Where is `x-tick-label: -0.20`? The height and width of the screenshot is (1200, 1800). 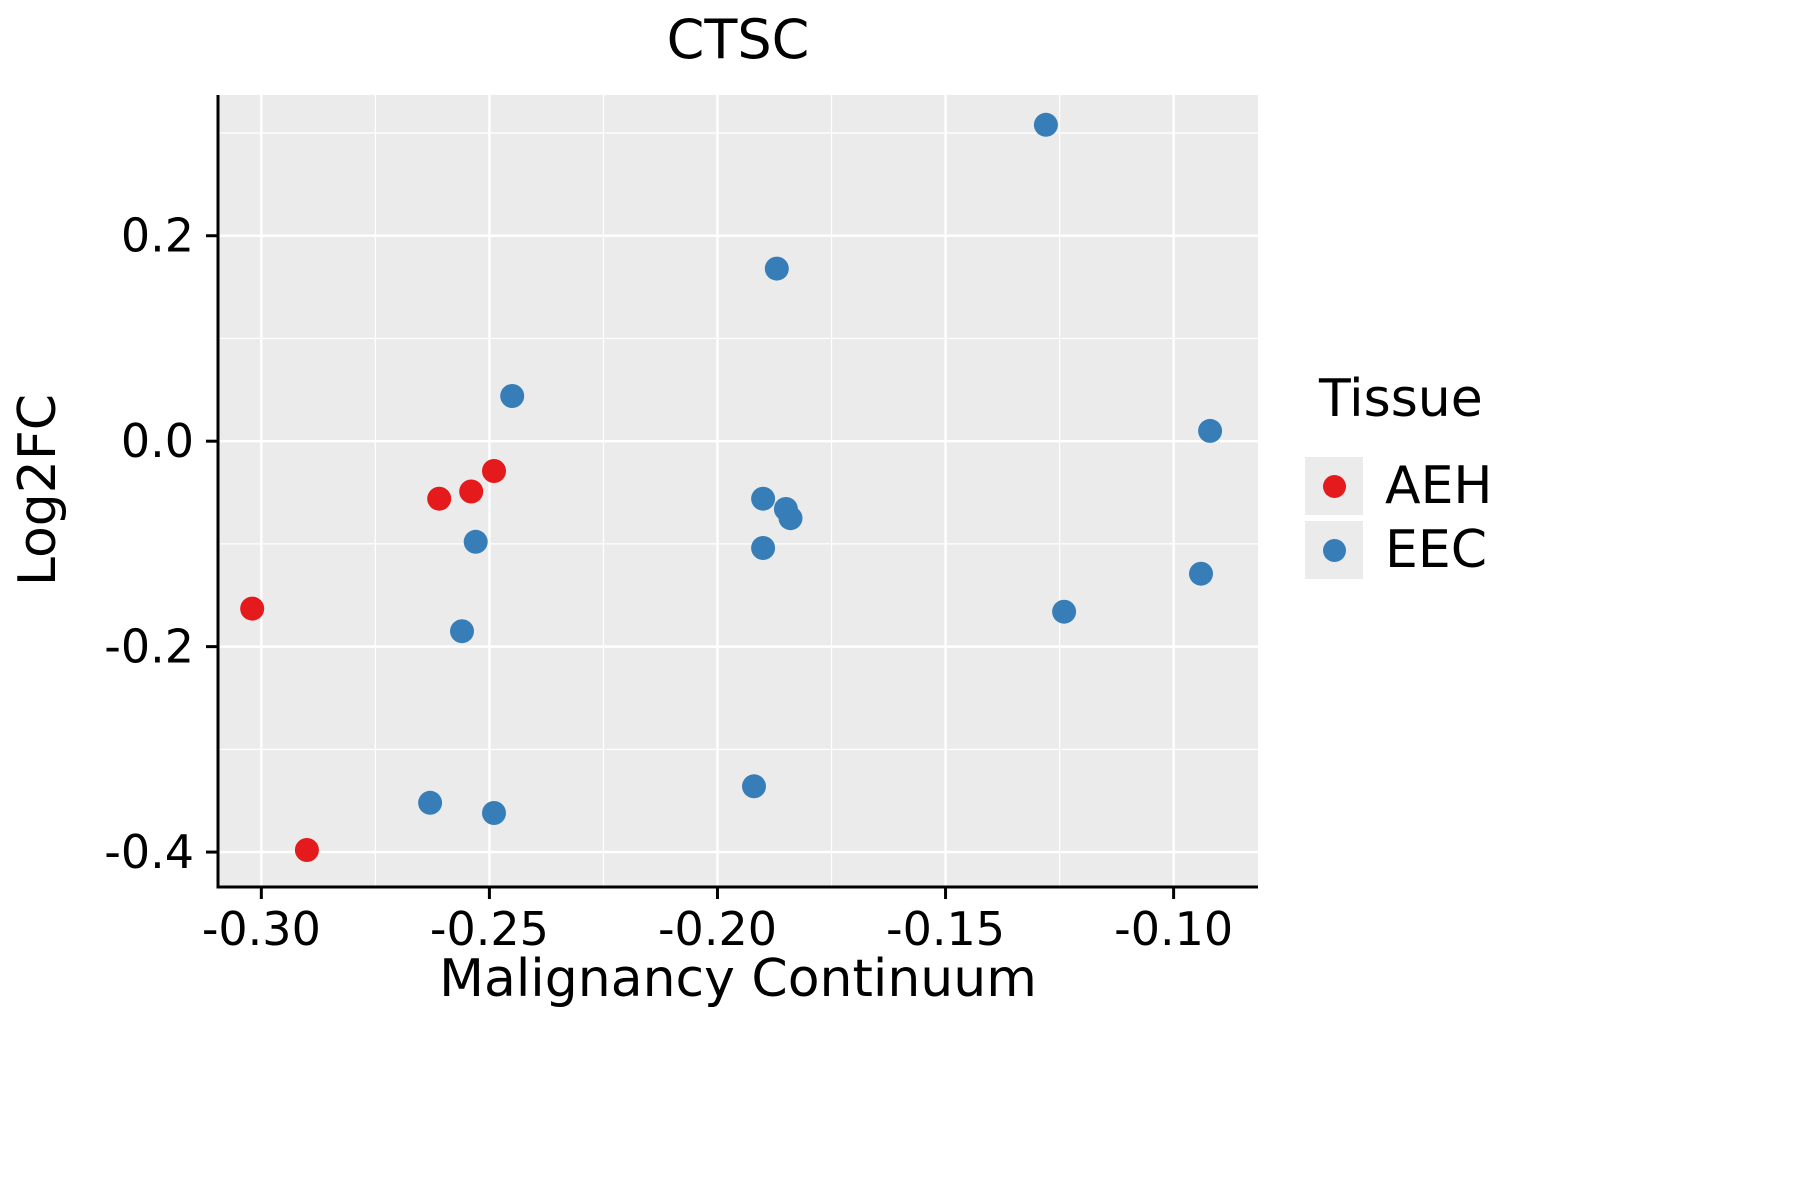 x-tick-label: -0.20 is located at coordinates (717, 929).